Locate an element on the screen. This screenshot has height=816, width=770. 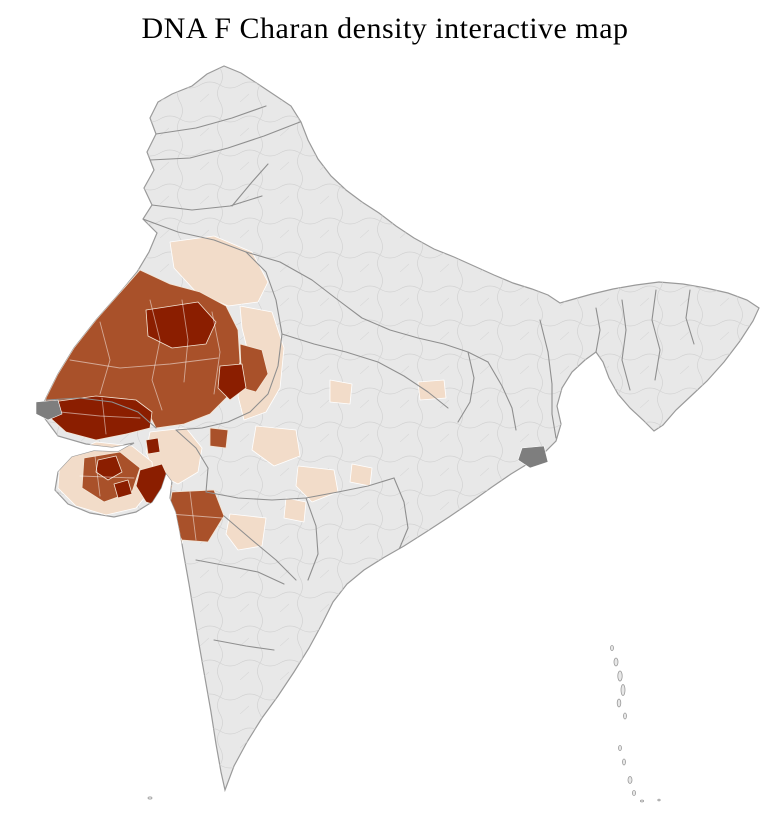
no-data-layer is located at coordinates (292, 434).